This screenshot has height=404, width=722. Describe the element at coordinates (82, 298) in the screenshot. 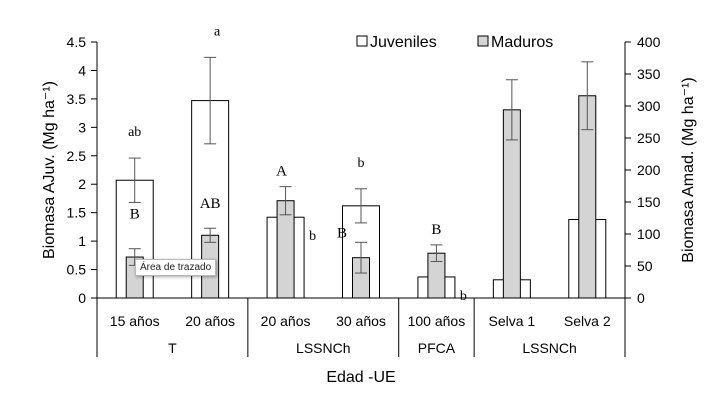

I see `y-tick-label-left: 0` at that location.